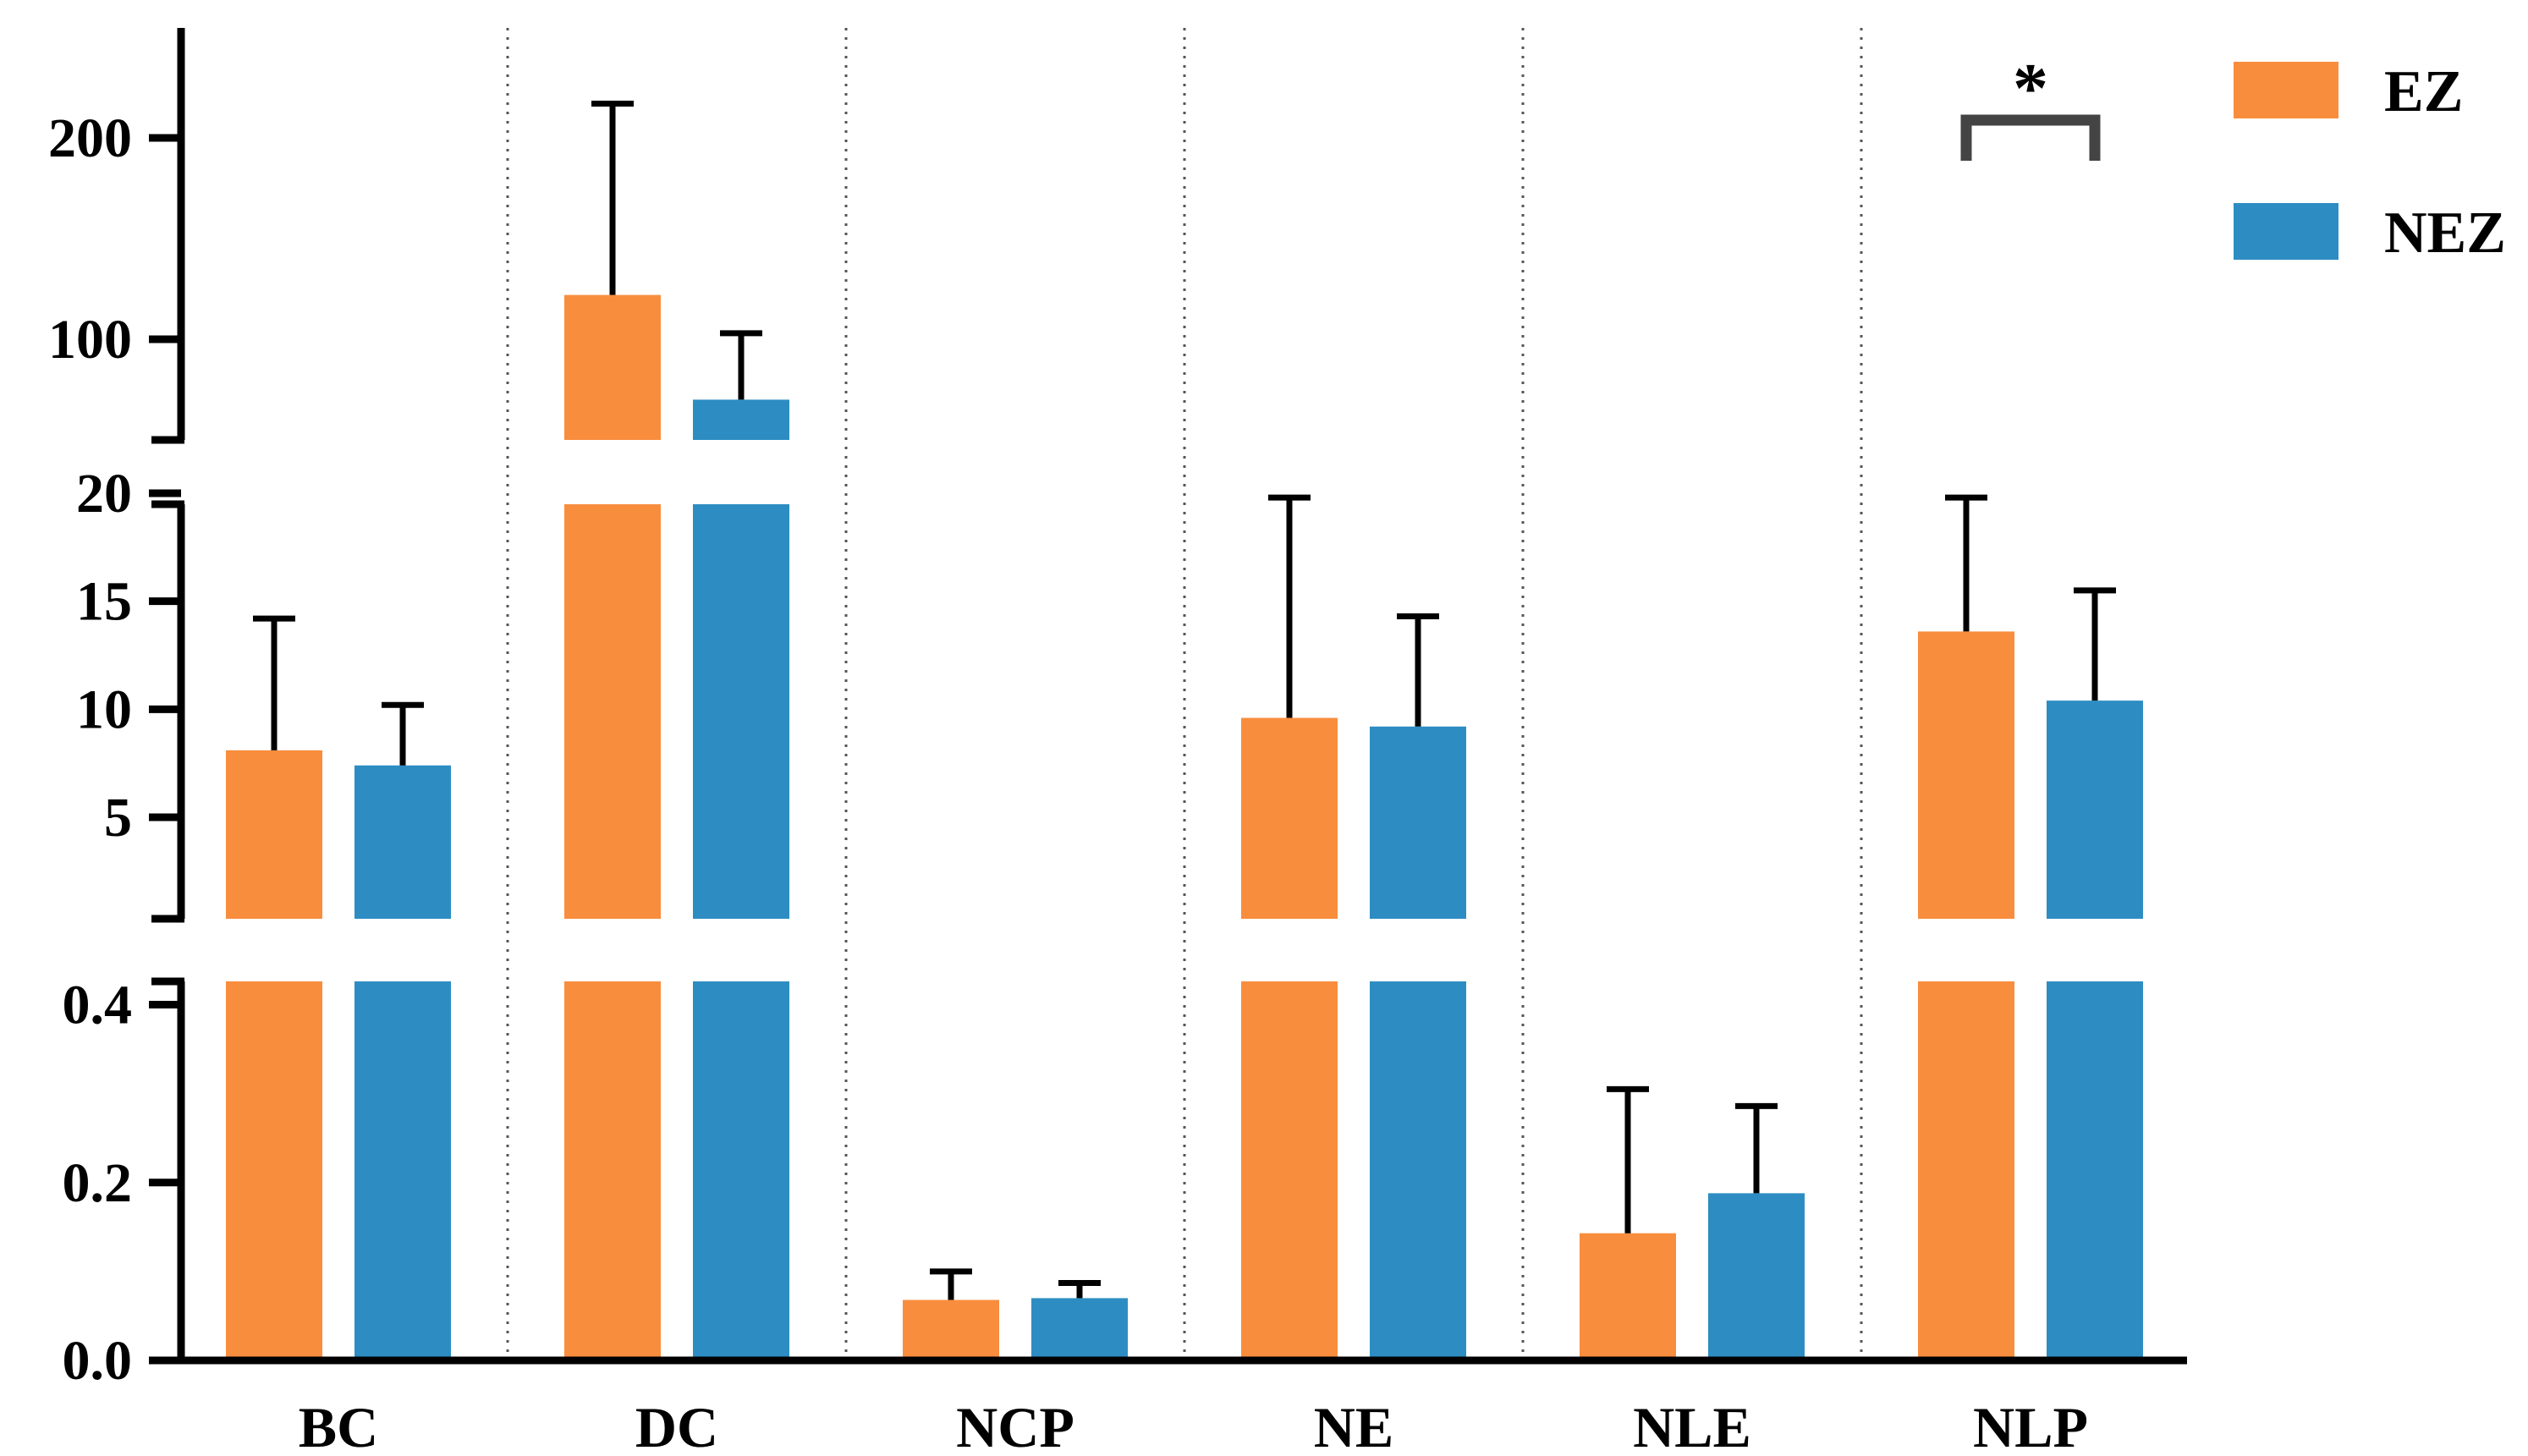 The width and height of the screenshot is (2528, 1456). I want to click on bar-ez-ncp, so click(951, 1330).